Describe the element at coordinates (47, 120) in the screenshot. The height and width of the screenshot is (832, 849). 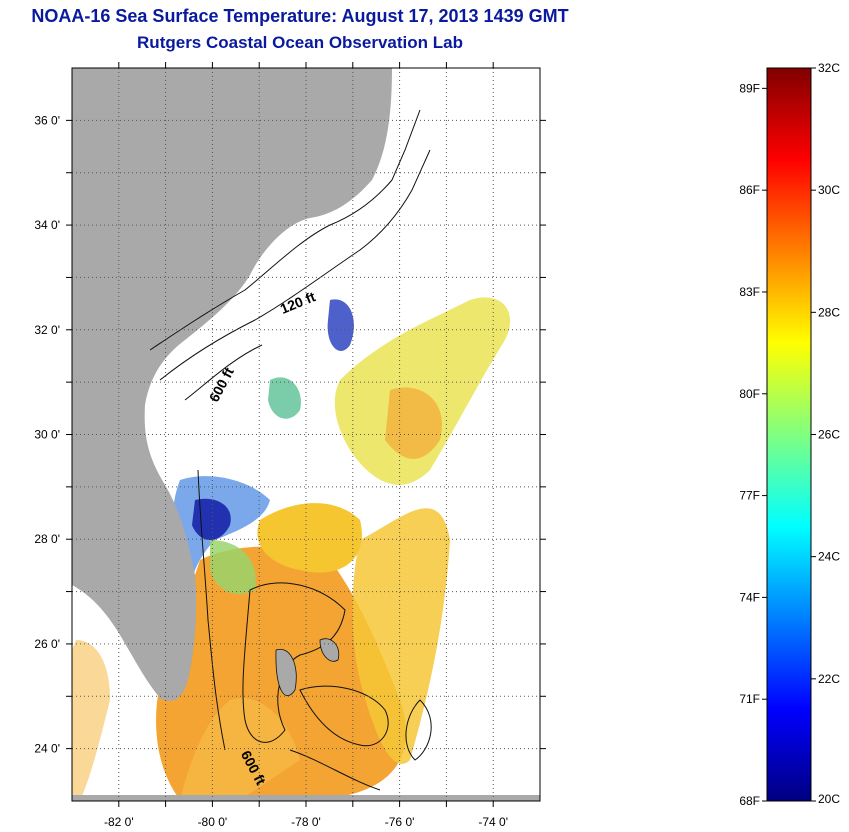
I see `lat-tick-label: 36 0'` at that location.